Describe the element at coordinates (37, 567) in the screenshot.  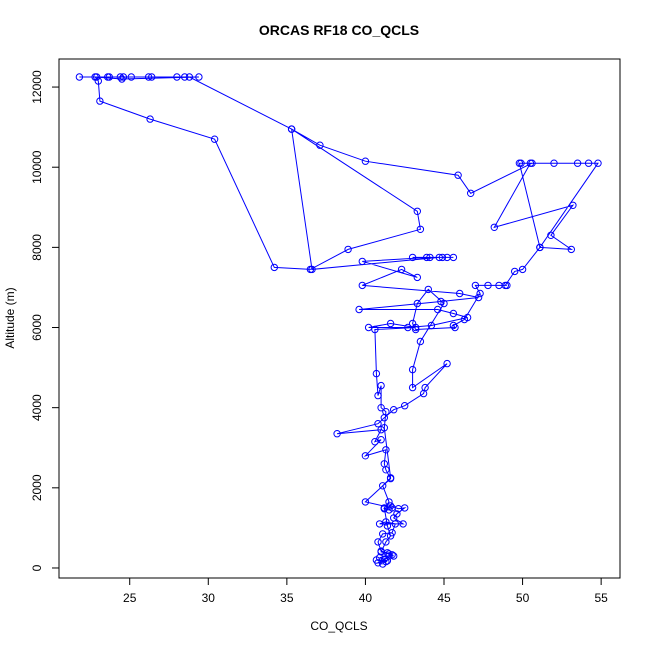
I see `y-tick-label: 0` at that location.